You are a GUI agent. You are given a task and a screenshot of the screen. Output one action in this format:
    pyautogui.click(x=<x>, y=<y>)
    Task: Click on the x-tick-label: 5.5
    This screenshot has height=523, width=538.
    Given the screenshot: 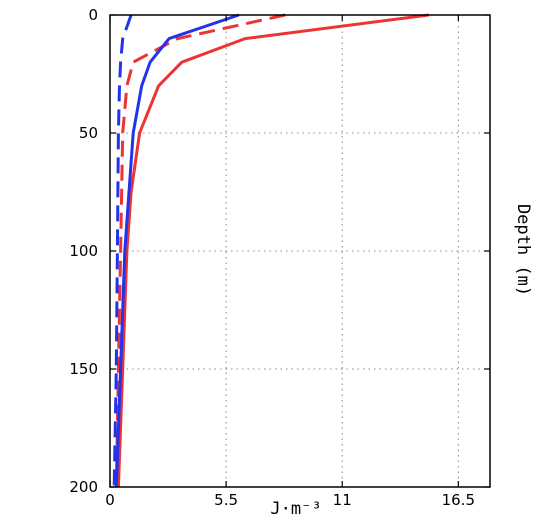 What is the action you would take?
    pyautogui.click(x=226, y=500)
    